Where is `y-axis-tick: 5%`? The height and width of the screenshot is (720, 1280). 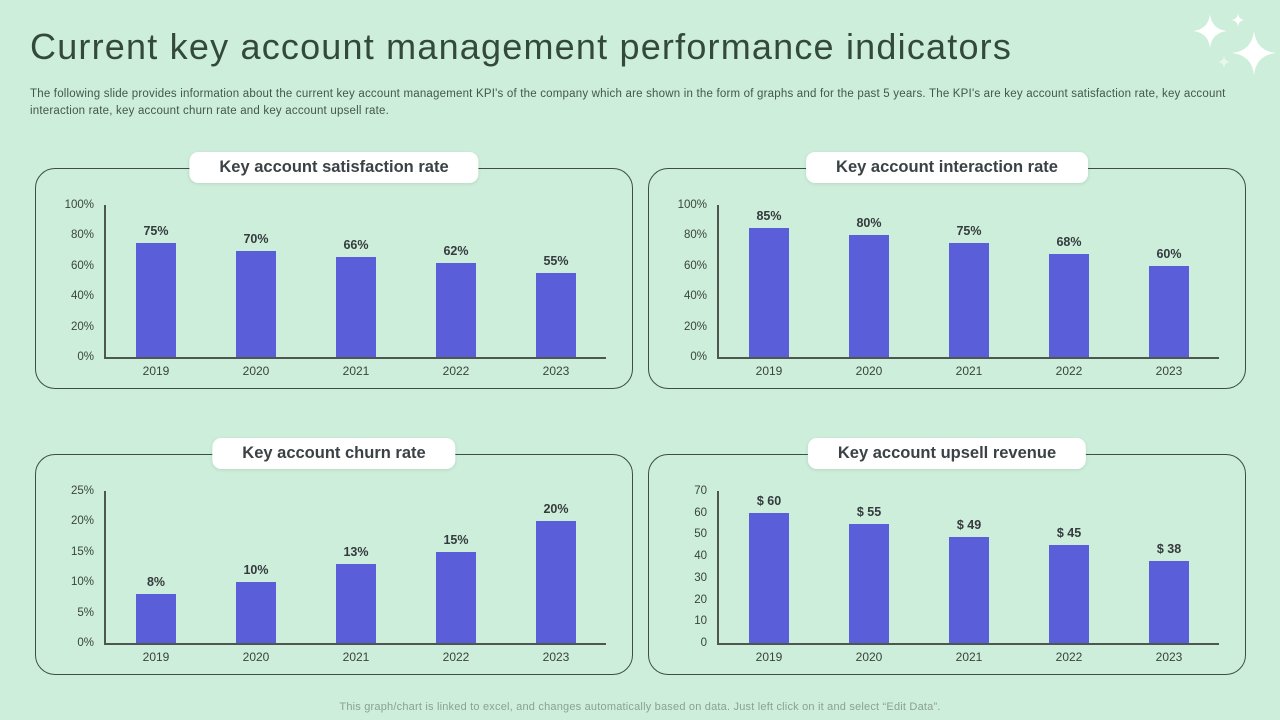 y-axis-tick: 5% is located at coordinates (85, 612).